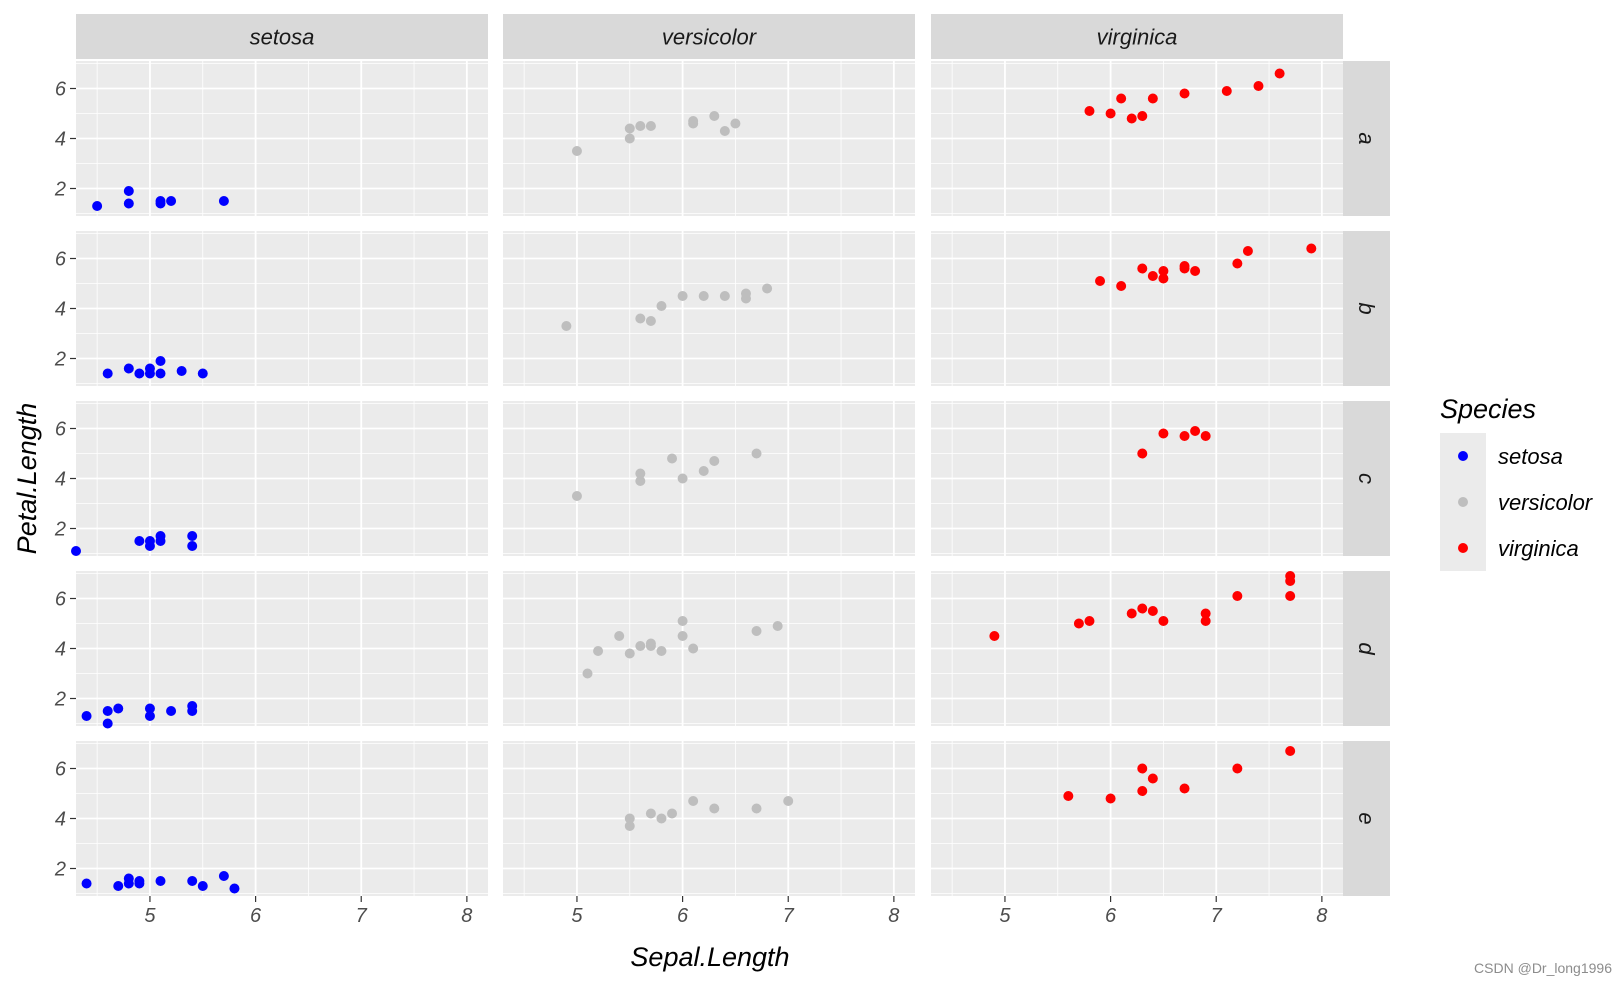 This screenshot has height=984, width=1622. Describe the element at coordinates (27, 479) in the screenshot. I see `y-axis-title: Petal.Length` at that location.